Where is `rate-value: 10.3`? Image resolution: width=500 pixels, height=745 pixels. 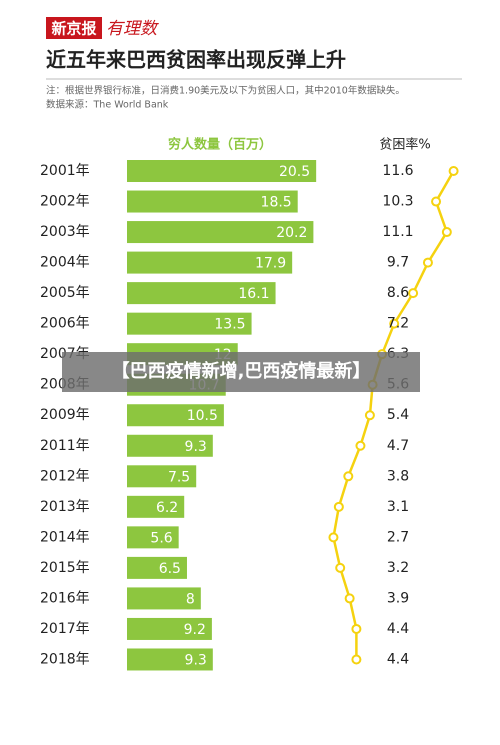 rate-value: 10.3 is located at coordinates (397, 202).